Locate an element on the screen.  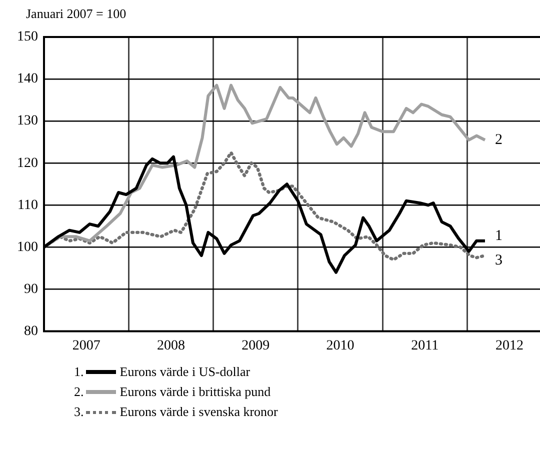
y-tick-label: 120 is located at coordinates (27, 163).